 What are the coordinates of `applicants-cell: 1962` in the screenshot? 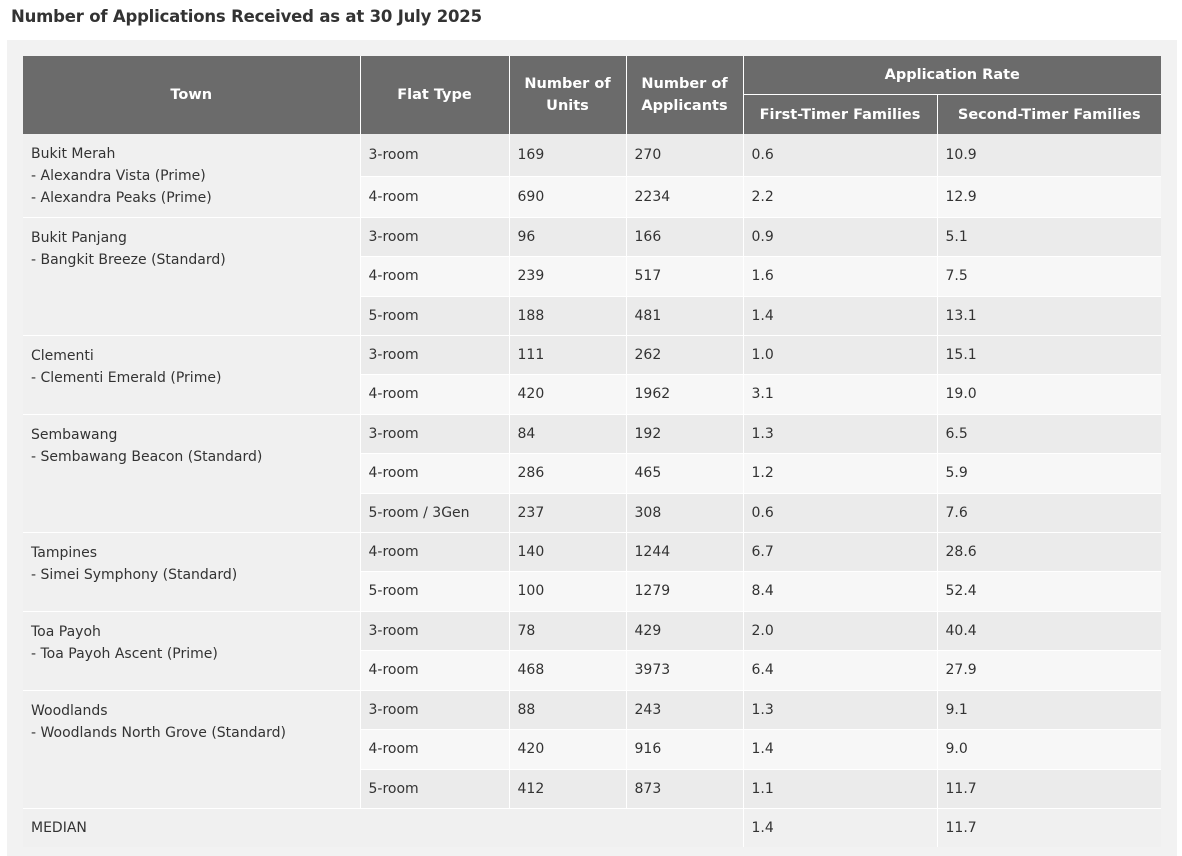 It's located at (685, 394).